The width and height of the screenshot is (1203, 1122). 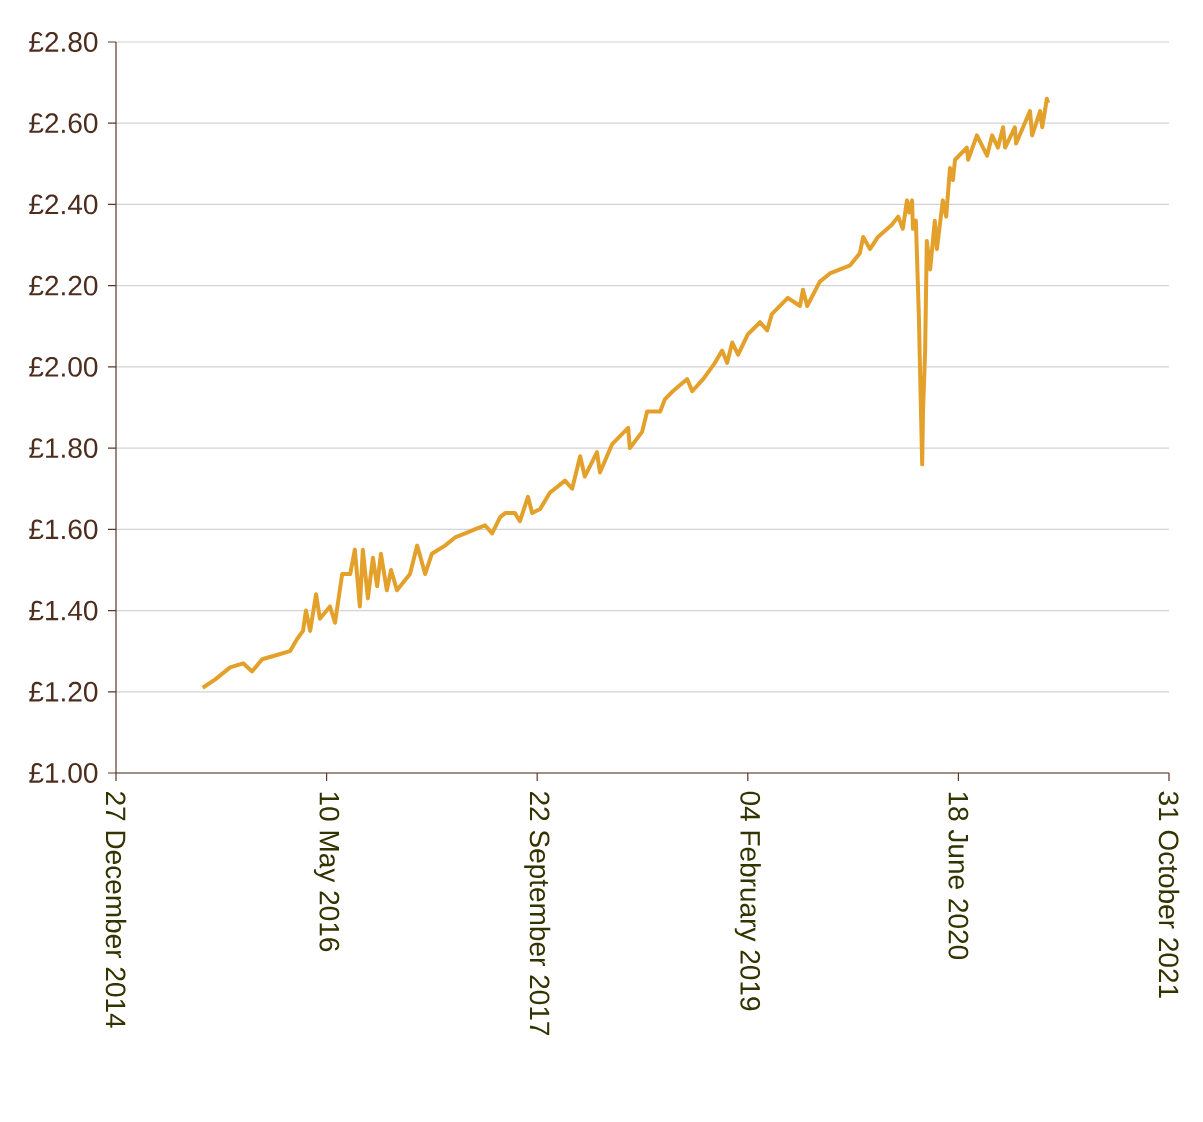 What do you see at coordinates (63, 123) in the screenshot?
I see `y-tick-label: £2.60` at bounding box center [63, 123].